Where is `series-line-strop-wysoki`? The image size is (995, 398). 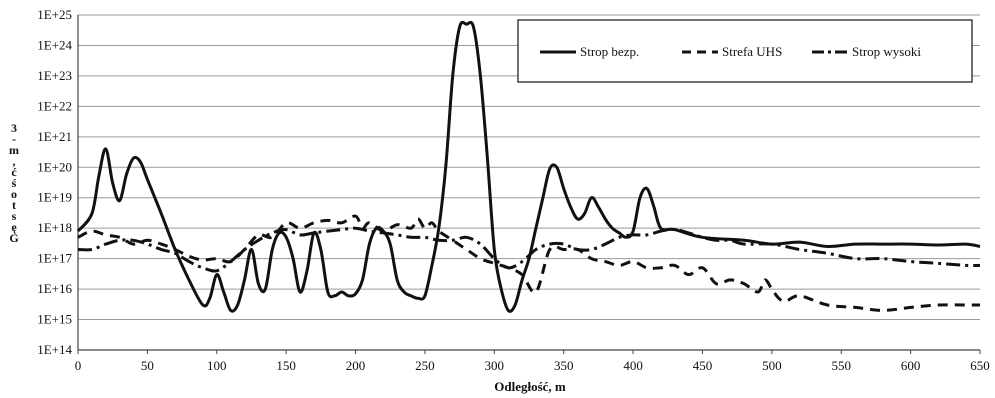
series-line-strop-wysoki is located at coordinates (529, 249).